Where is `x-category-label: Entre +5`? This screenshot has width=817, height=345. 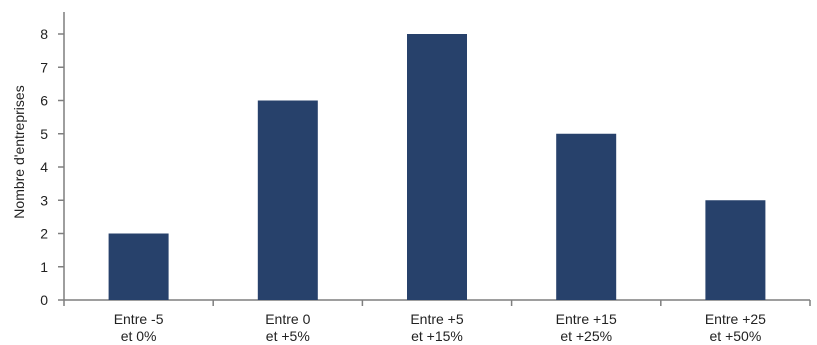
x-category-label: Entre +5 is located at coordinates (437, 319).